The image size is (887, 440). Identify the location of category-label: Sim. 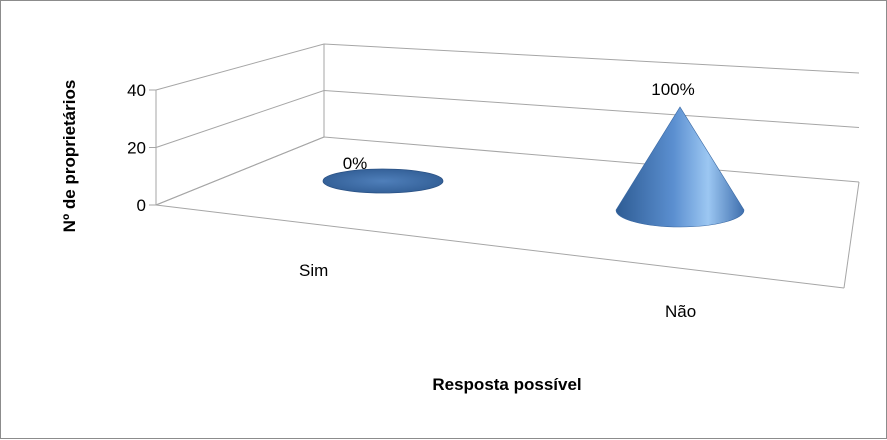
(313, 270).